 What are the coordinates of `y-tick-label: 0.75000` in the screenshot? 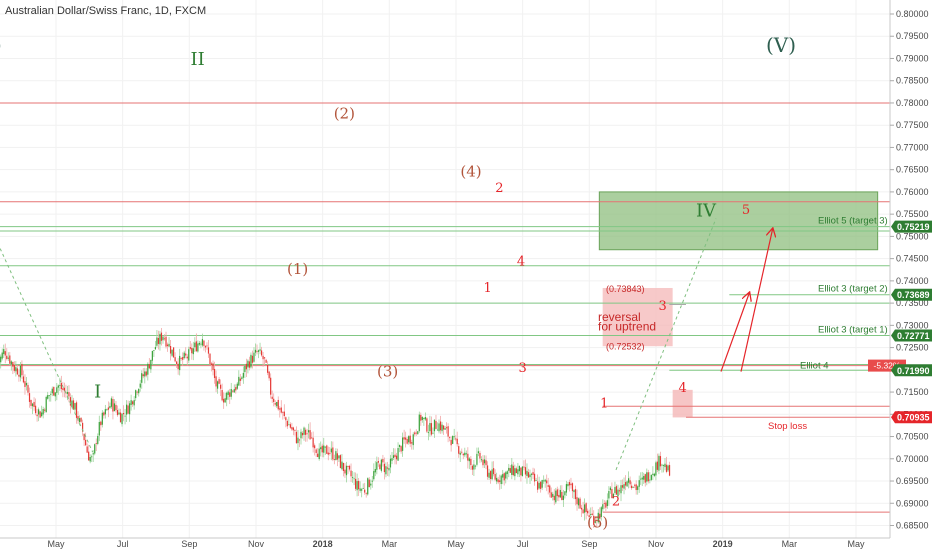 It's located at (912, 236).